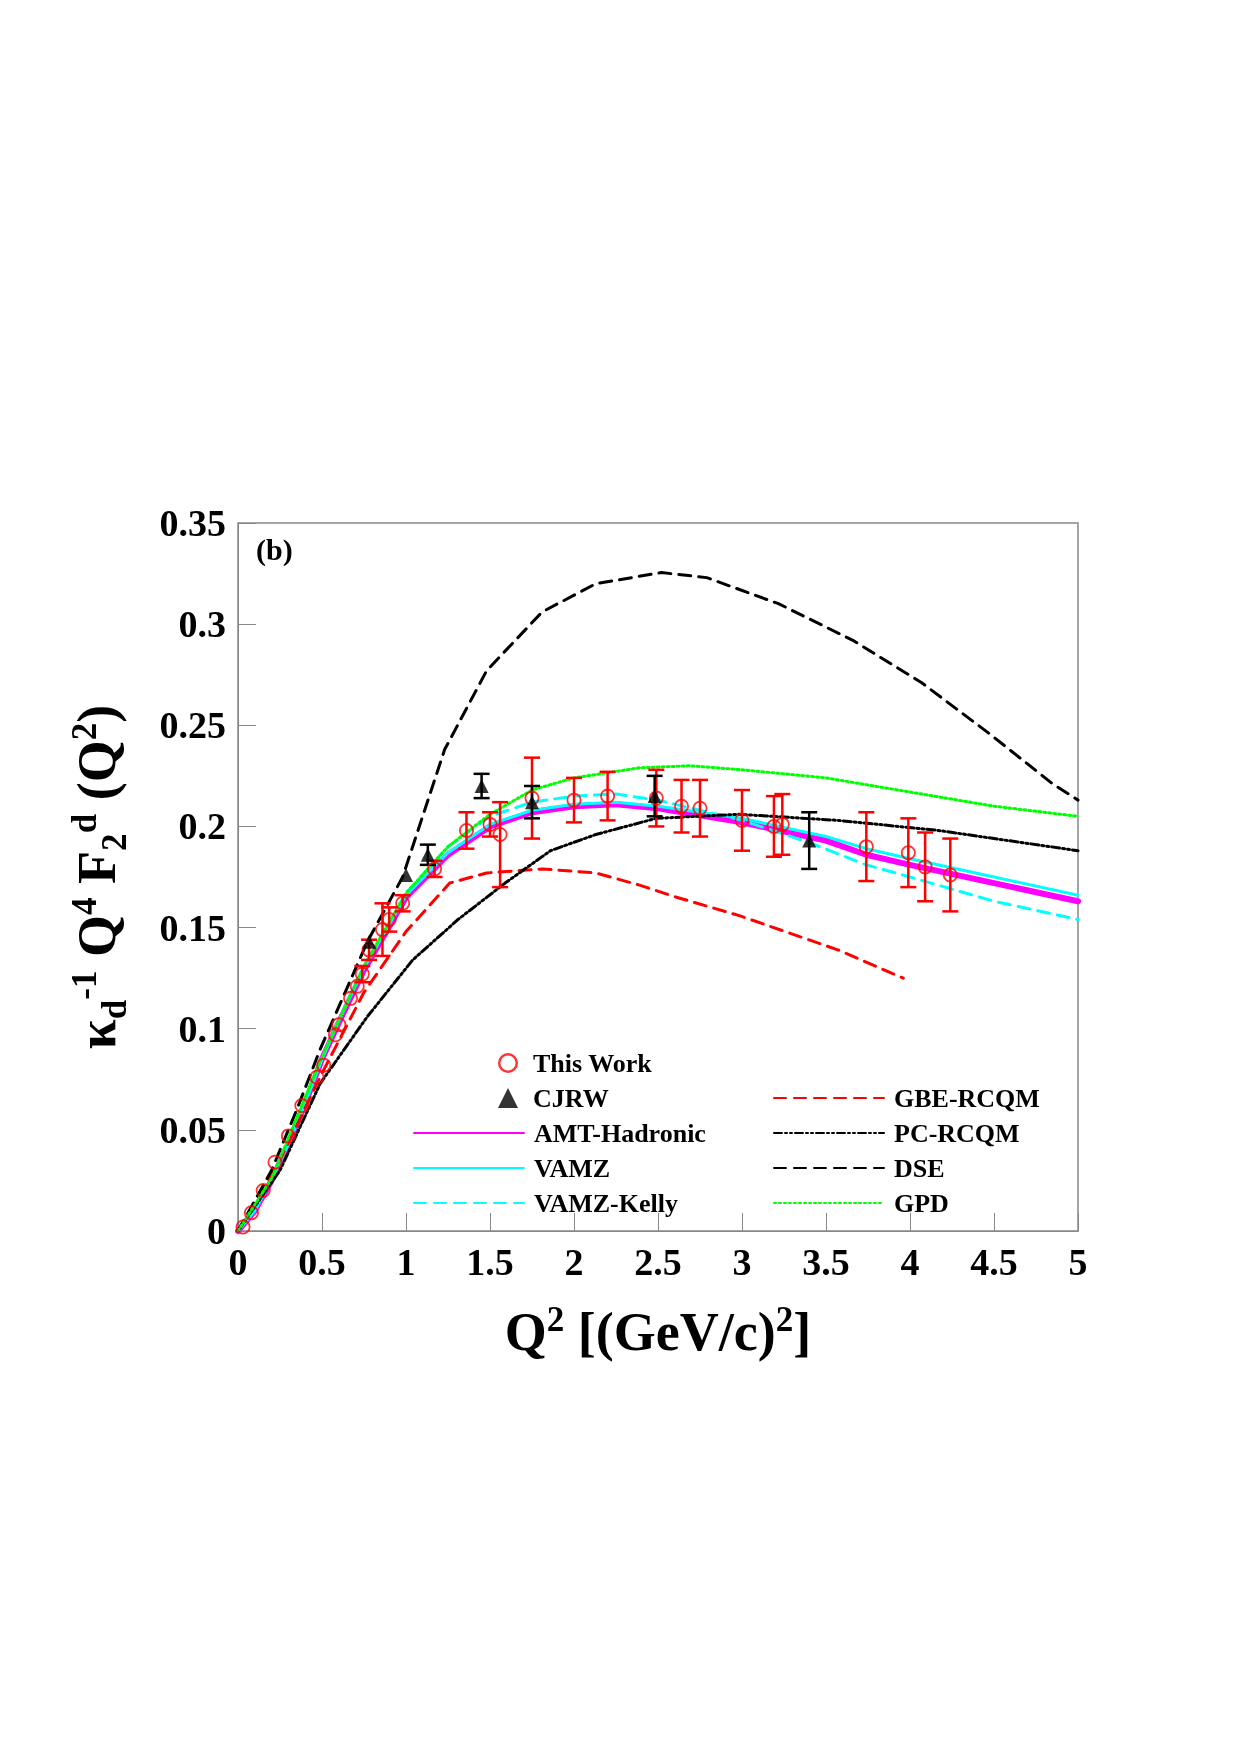  Describe the element at coordinates (910, 1262) in the screenshot. I see `x-tick-label: 4` at that location.